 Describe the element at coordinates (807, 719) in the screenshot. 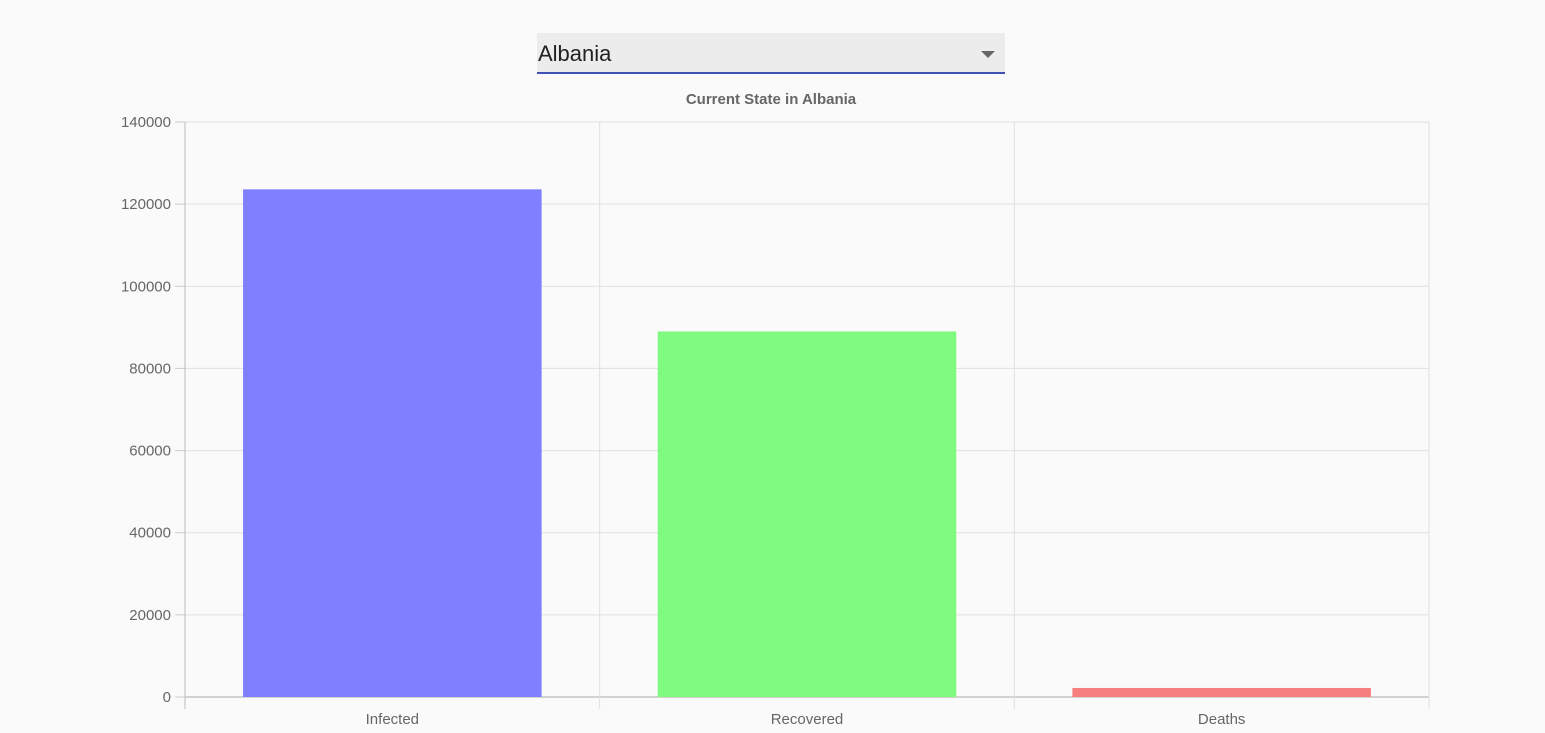

I see `x-tick-label: Recovered` at that location.